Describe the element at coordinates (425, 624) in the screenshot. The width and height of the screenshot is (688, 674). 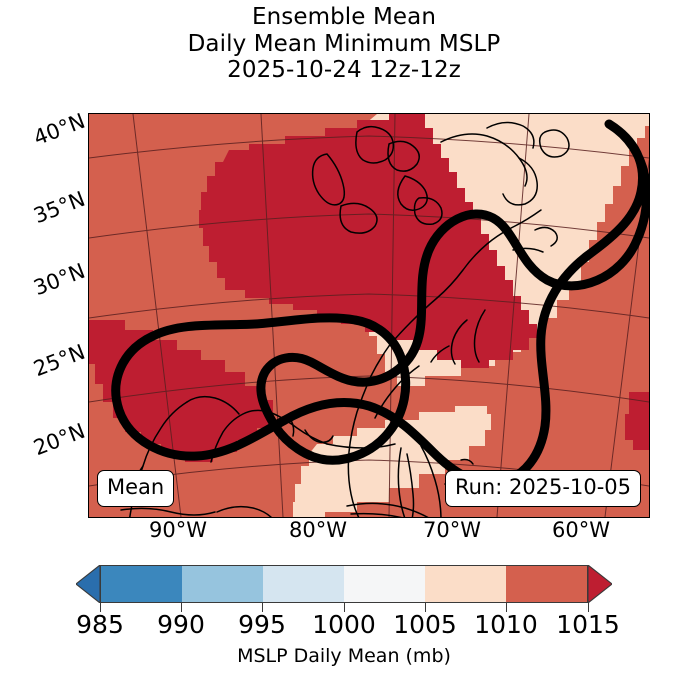
I see `colorbar-label-1005: 1005` at that location.